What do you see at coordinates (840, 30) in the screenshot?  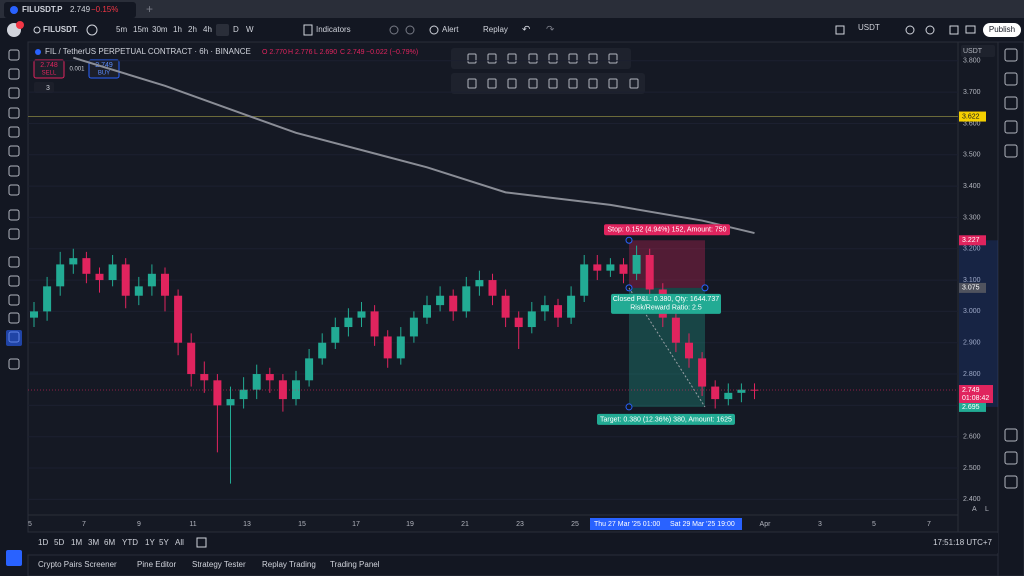 I see `layout-toggle` at bounding box center [840, 30].